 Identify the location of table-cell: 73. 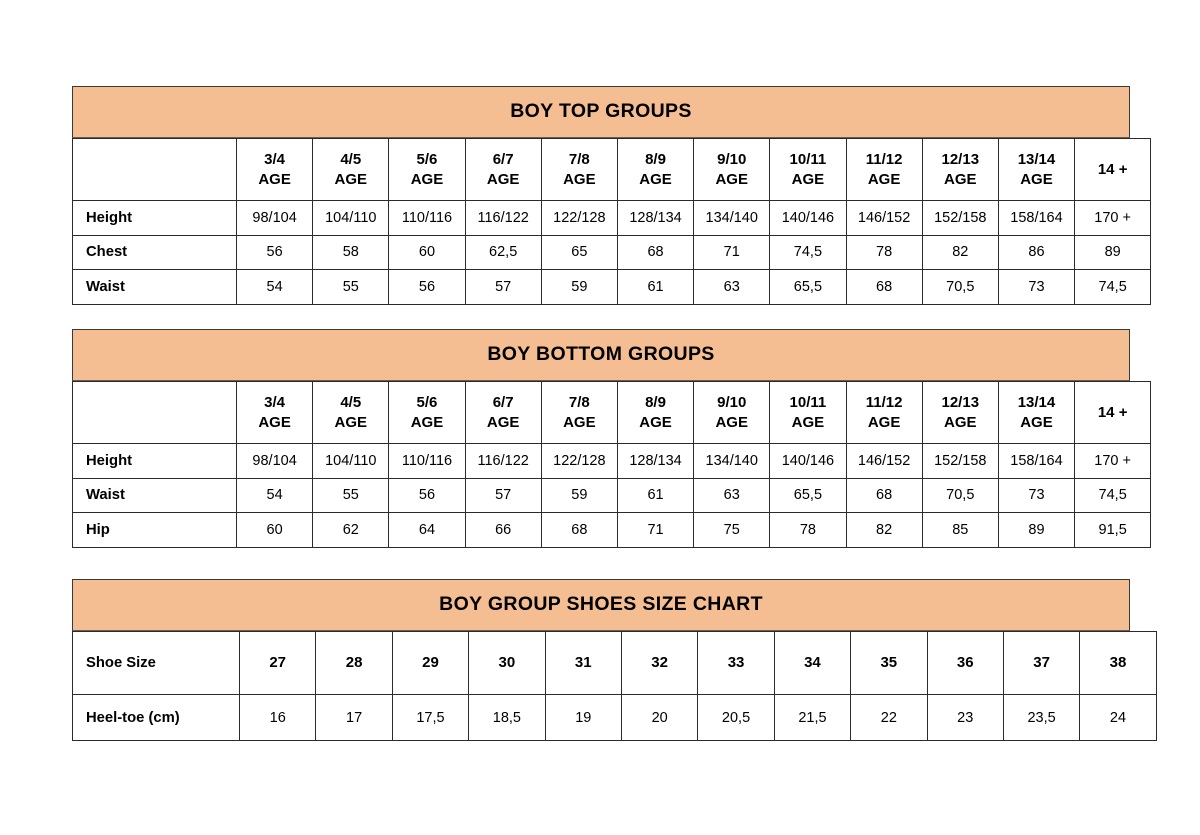
(1036, 495).